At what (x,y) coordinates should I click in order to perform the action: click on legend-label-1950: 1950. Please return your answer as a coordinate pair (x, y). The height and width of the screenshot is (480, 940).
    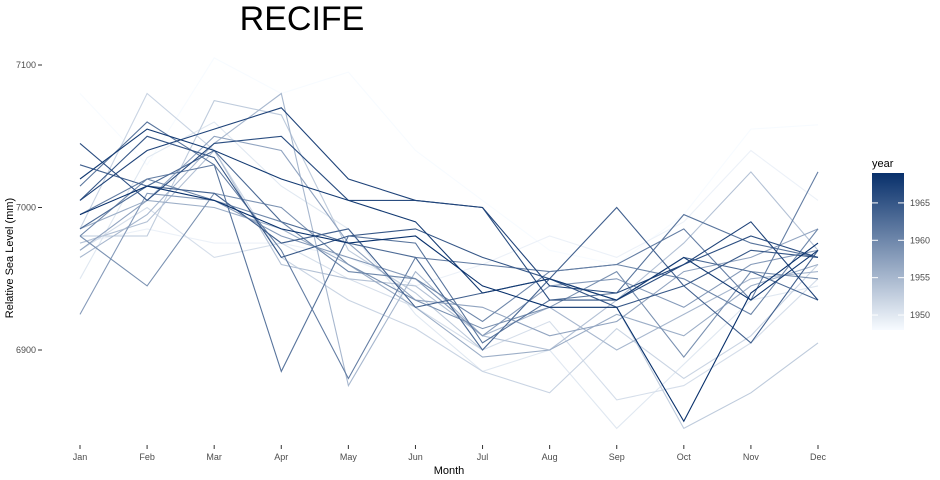
    Looking at the image, I should click on (920, 315).